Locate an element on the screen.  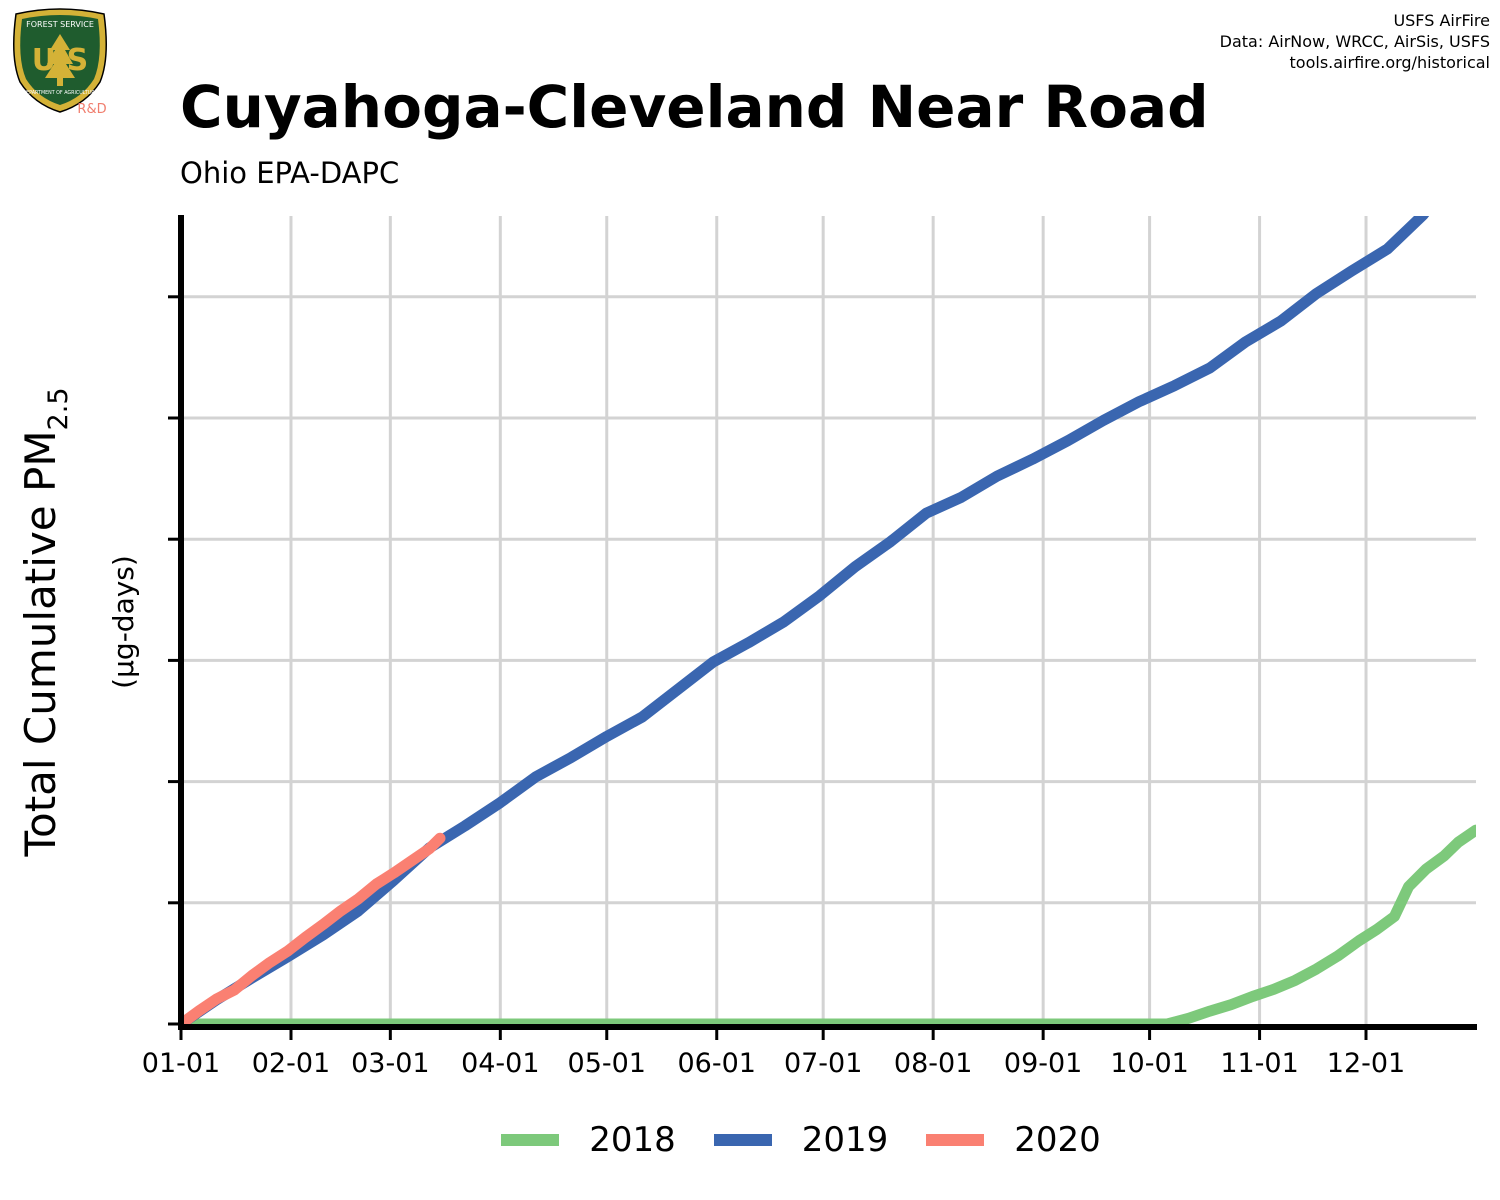
y-axis-label-subscript: 2.5 is located at coordinates (58, 408).